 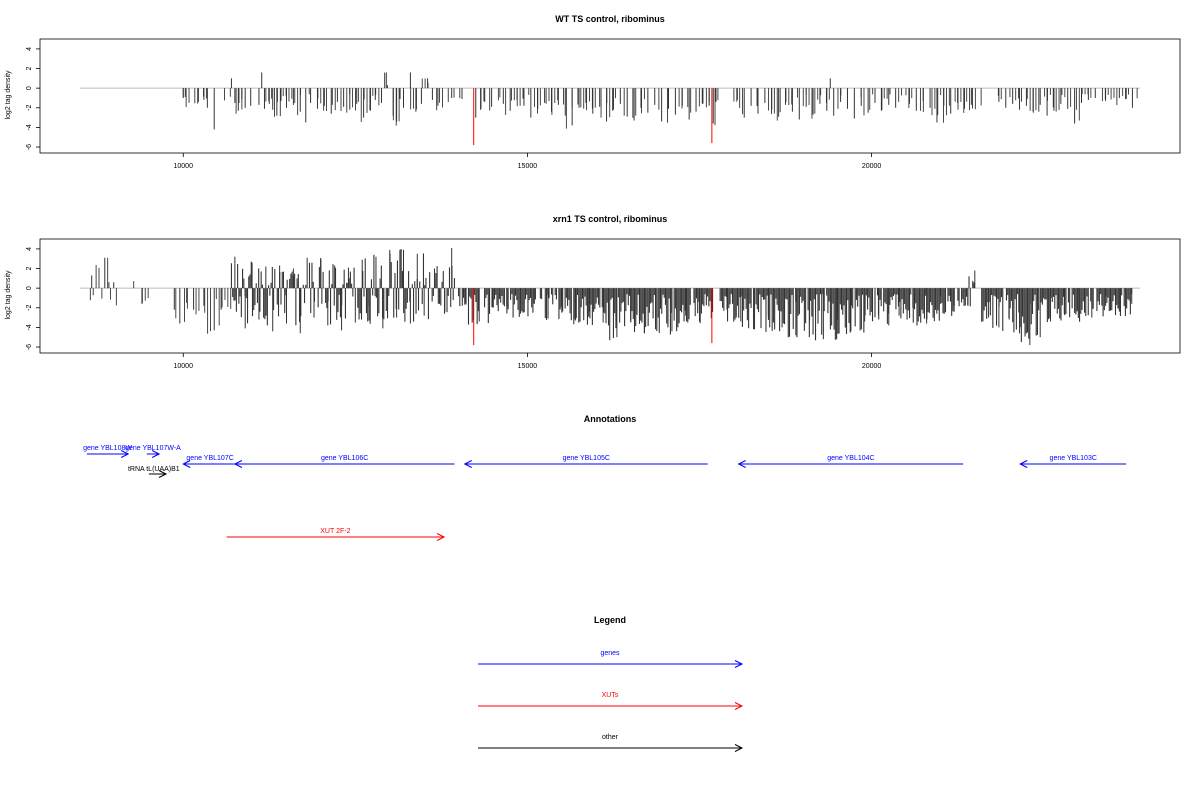 I want to click on wt-panel-title: WT TS control, ribominus, so click(x=610, y=19).